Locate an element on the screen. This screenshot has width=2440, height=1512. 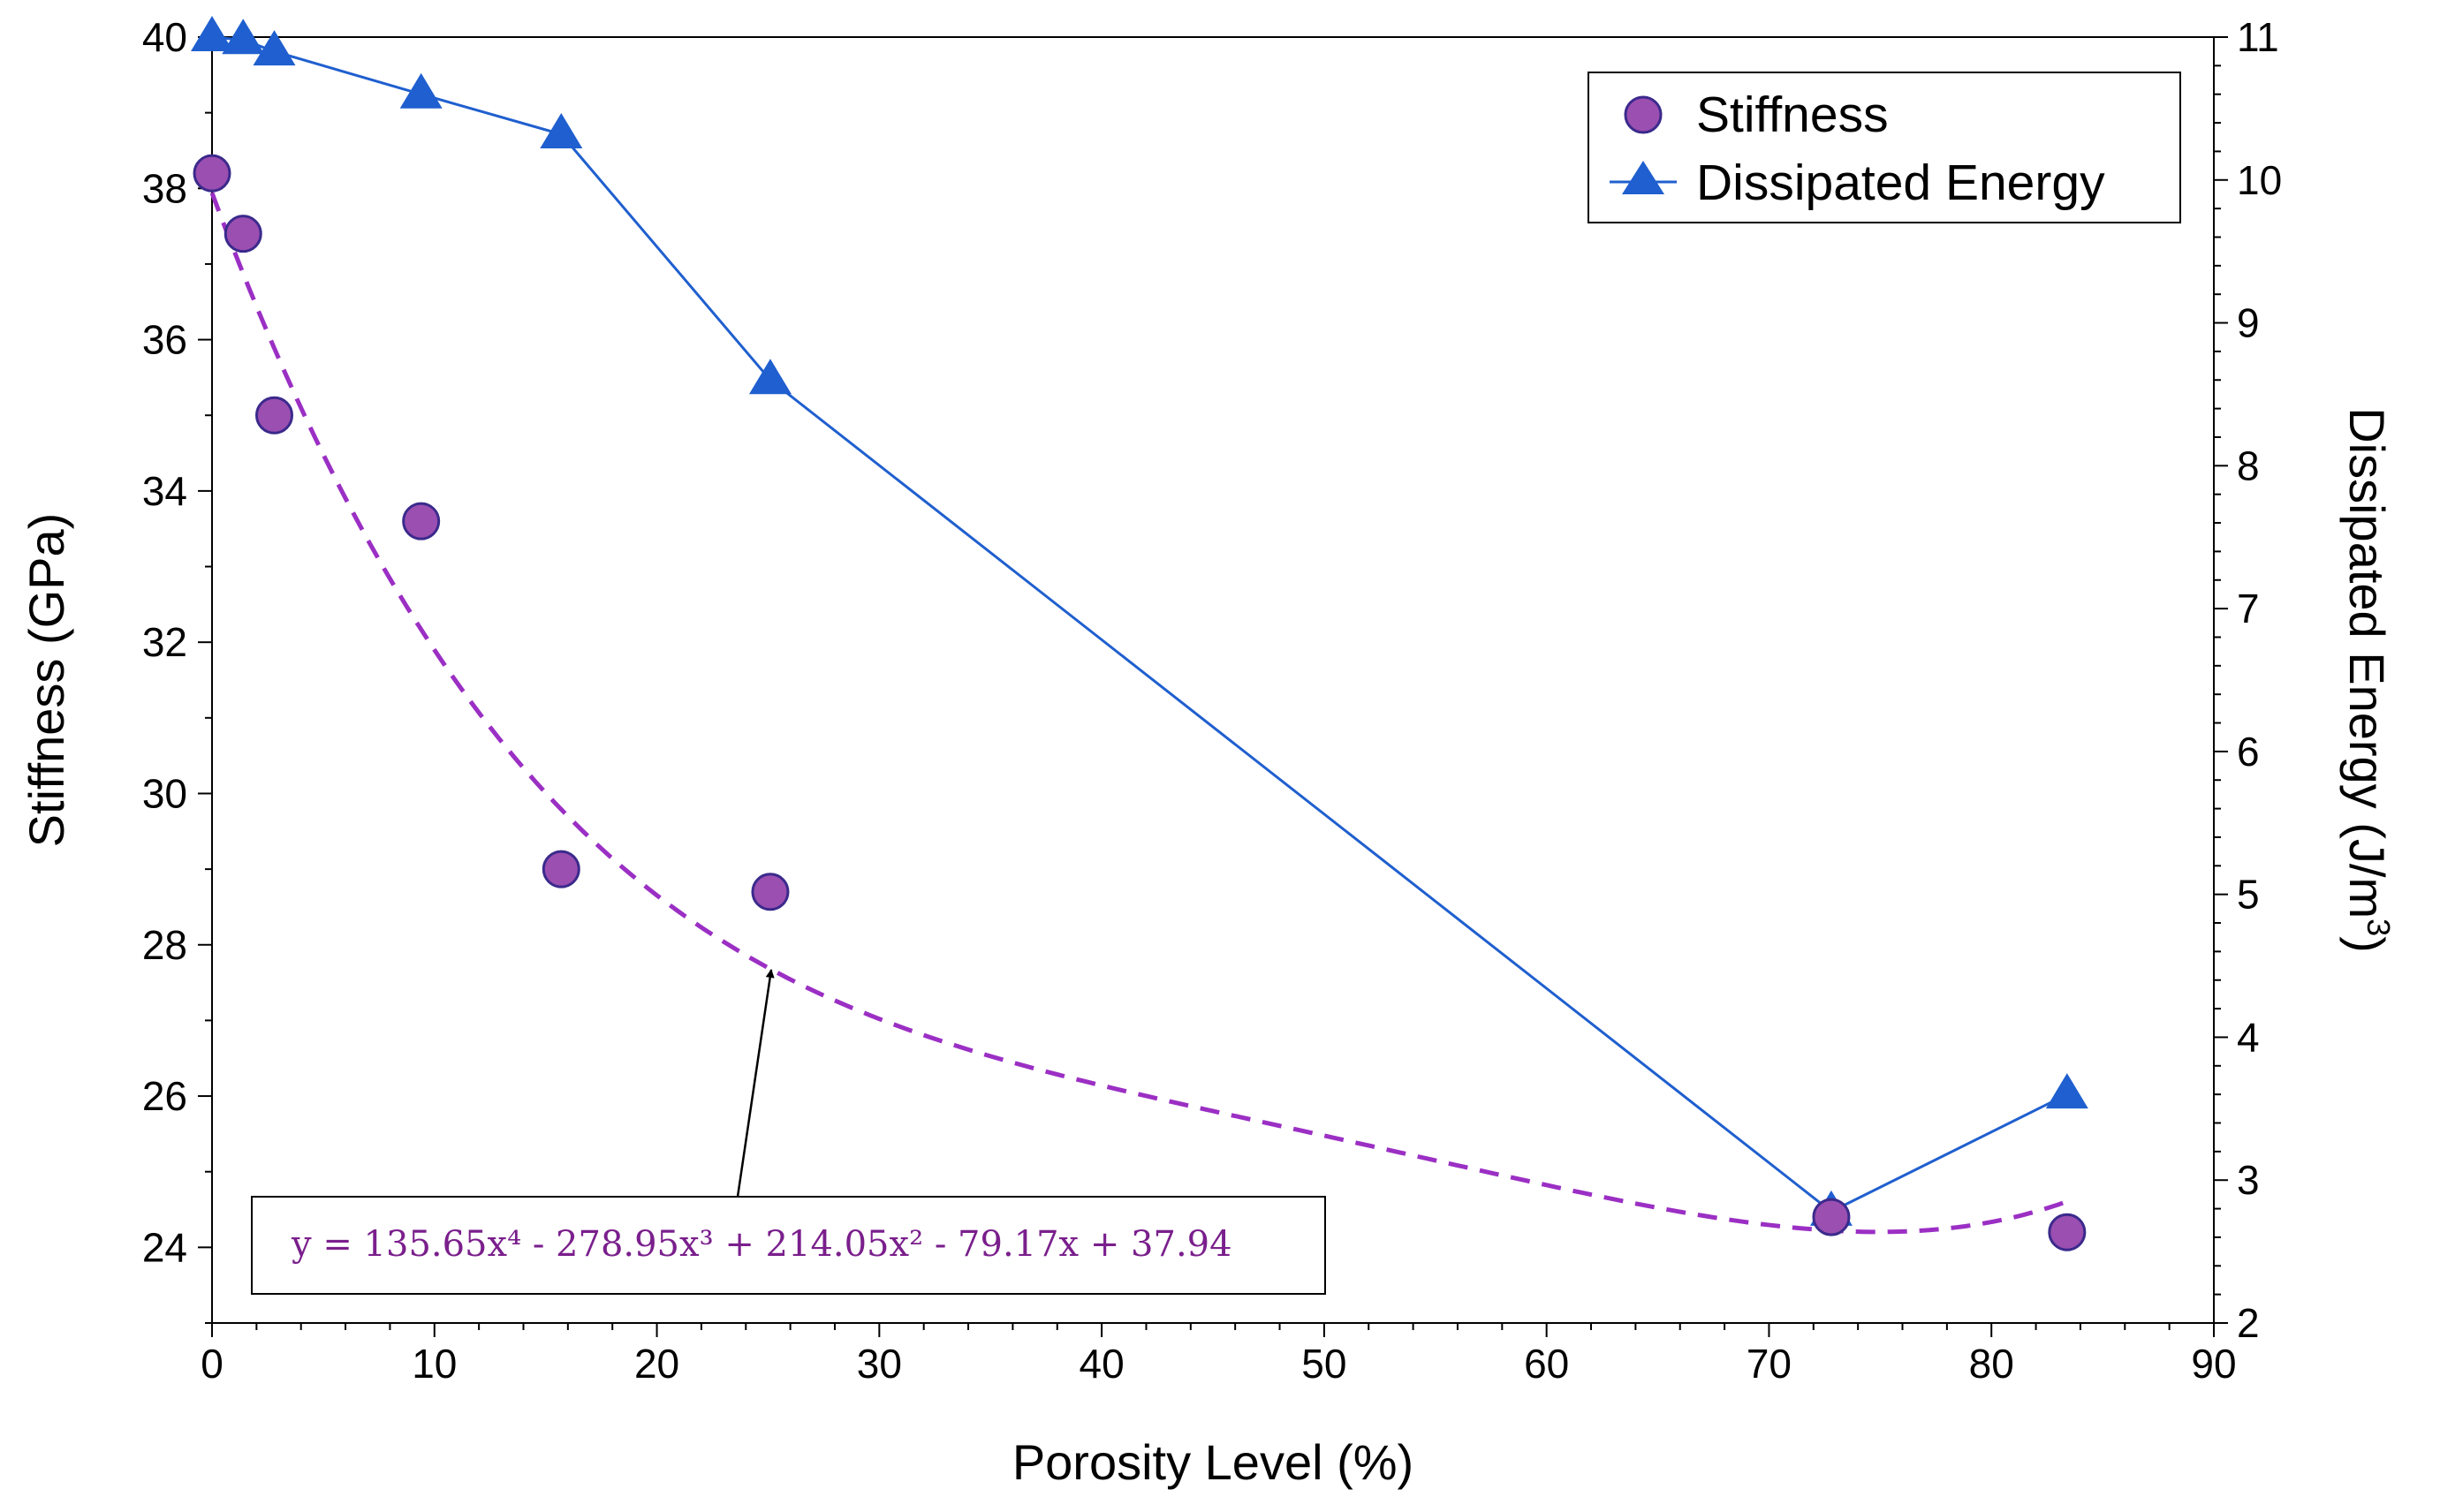
x-tick-label: 80 is located at coordinates (1991, 1364).